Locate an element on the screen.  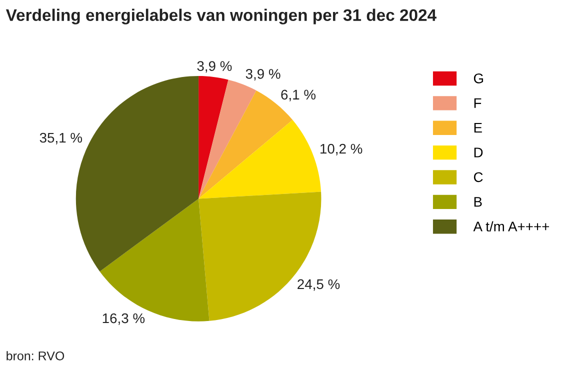
legend-label: E is located at coordinates (478, 128).